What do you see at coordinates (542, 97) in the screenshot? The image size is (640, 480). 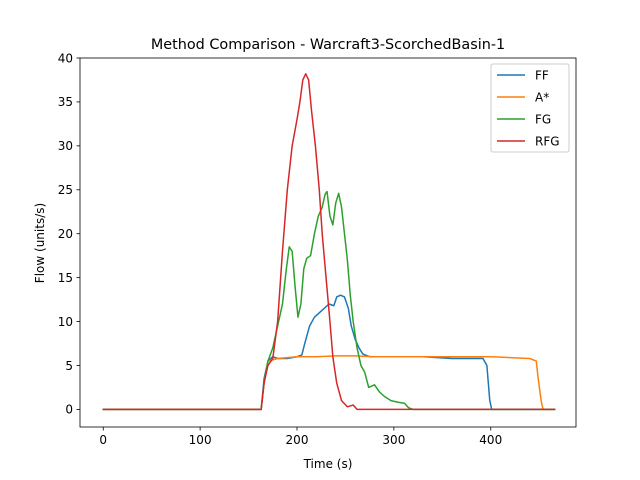 I see `legend-label-a: A*` at bounding box center [542, 97].